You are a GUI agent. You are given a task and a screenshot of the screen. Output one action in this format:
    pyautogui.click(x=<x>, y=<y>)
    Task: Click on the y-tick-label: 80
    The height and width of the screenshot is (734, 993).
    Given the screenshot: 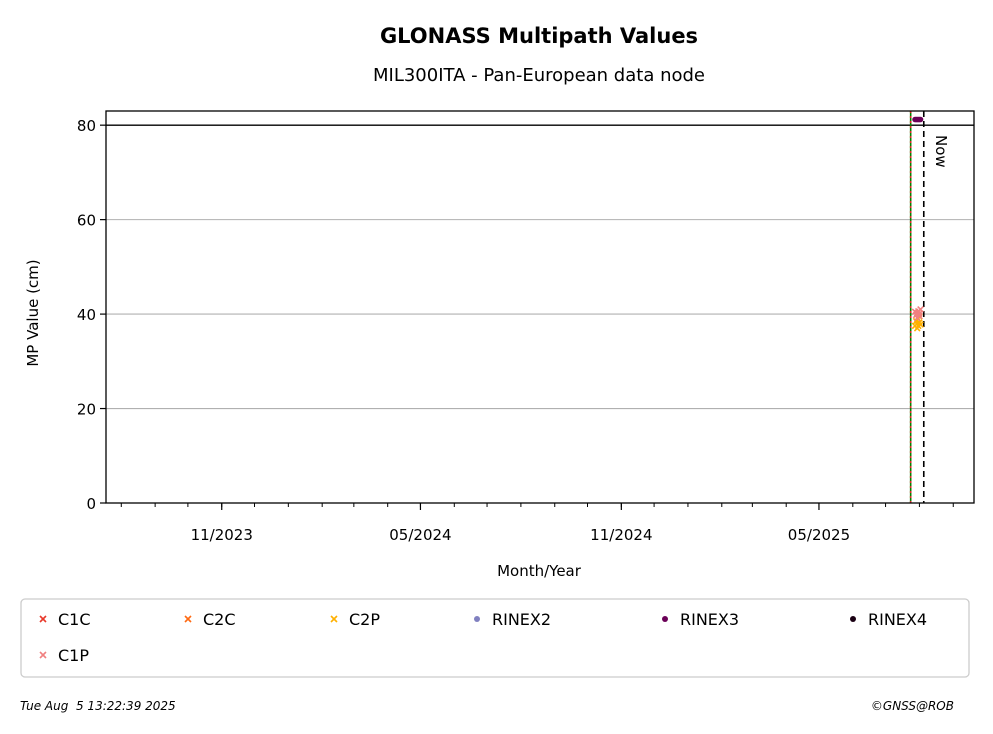 What is the action you would take?
    pyautogui.click(x=86, y=126)
    